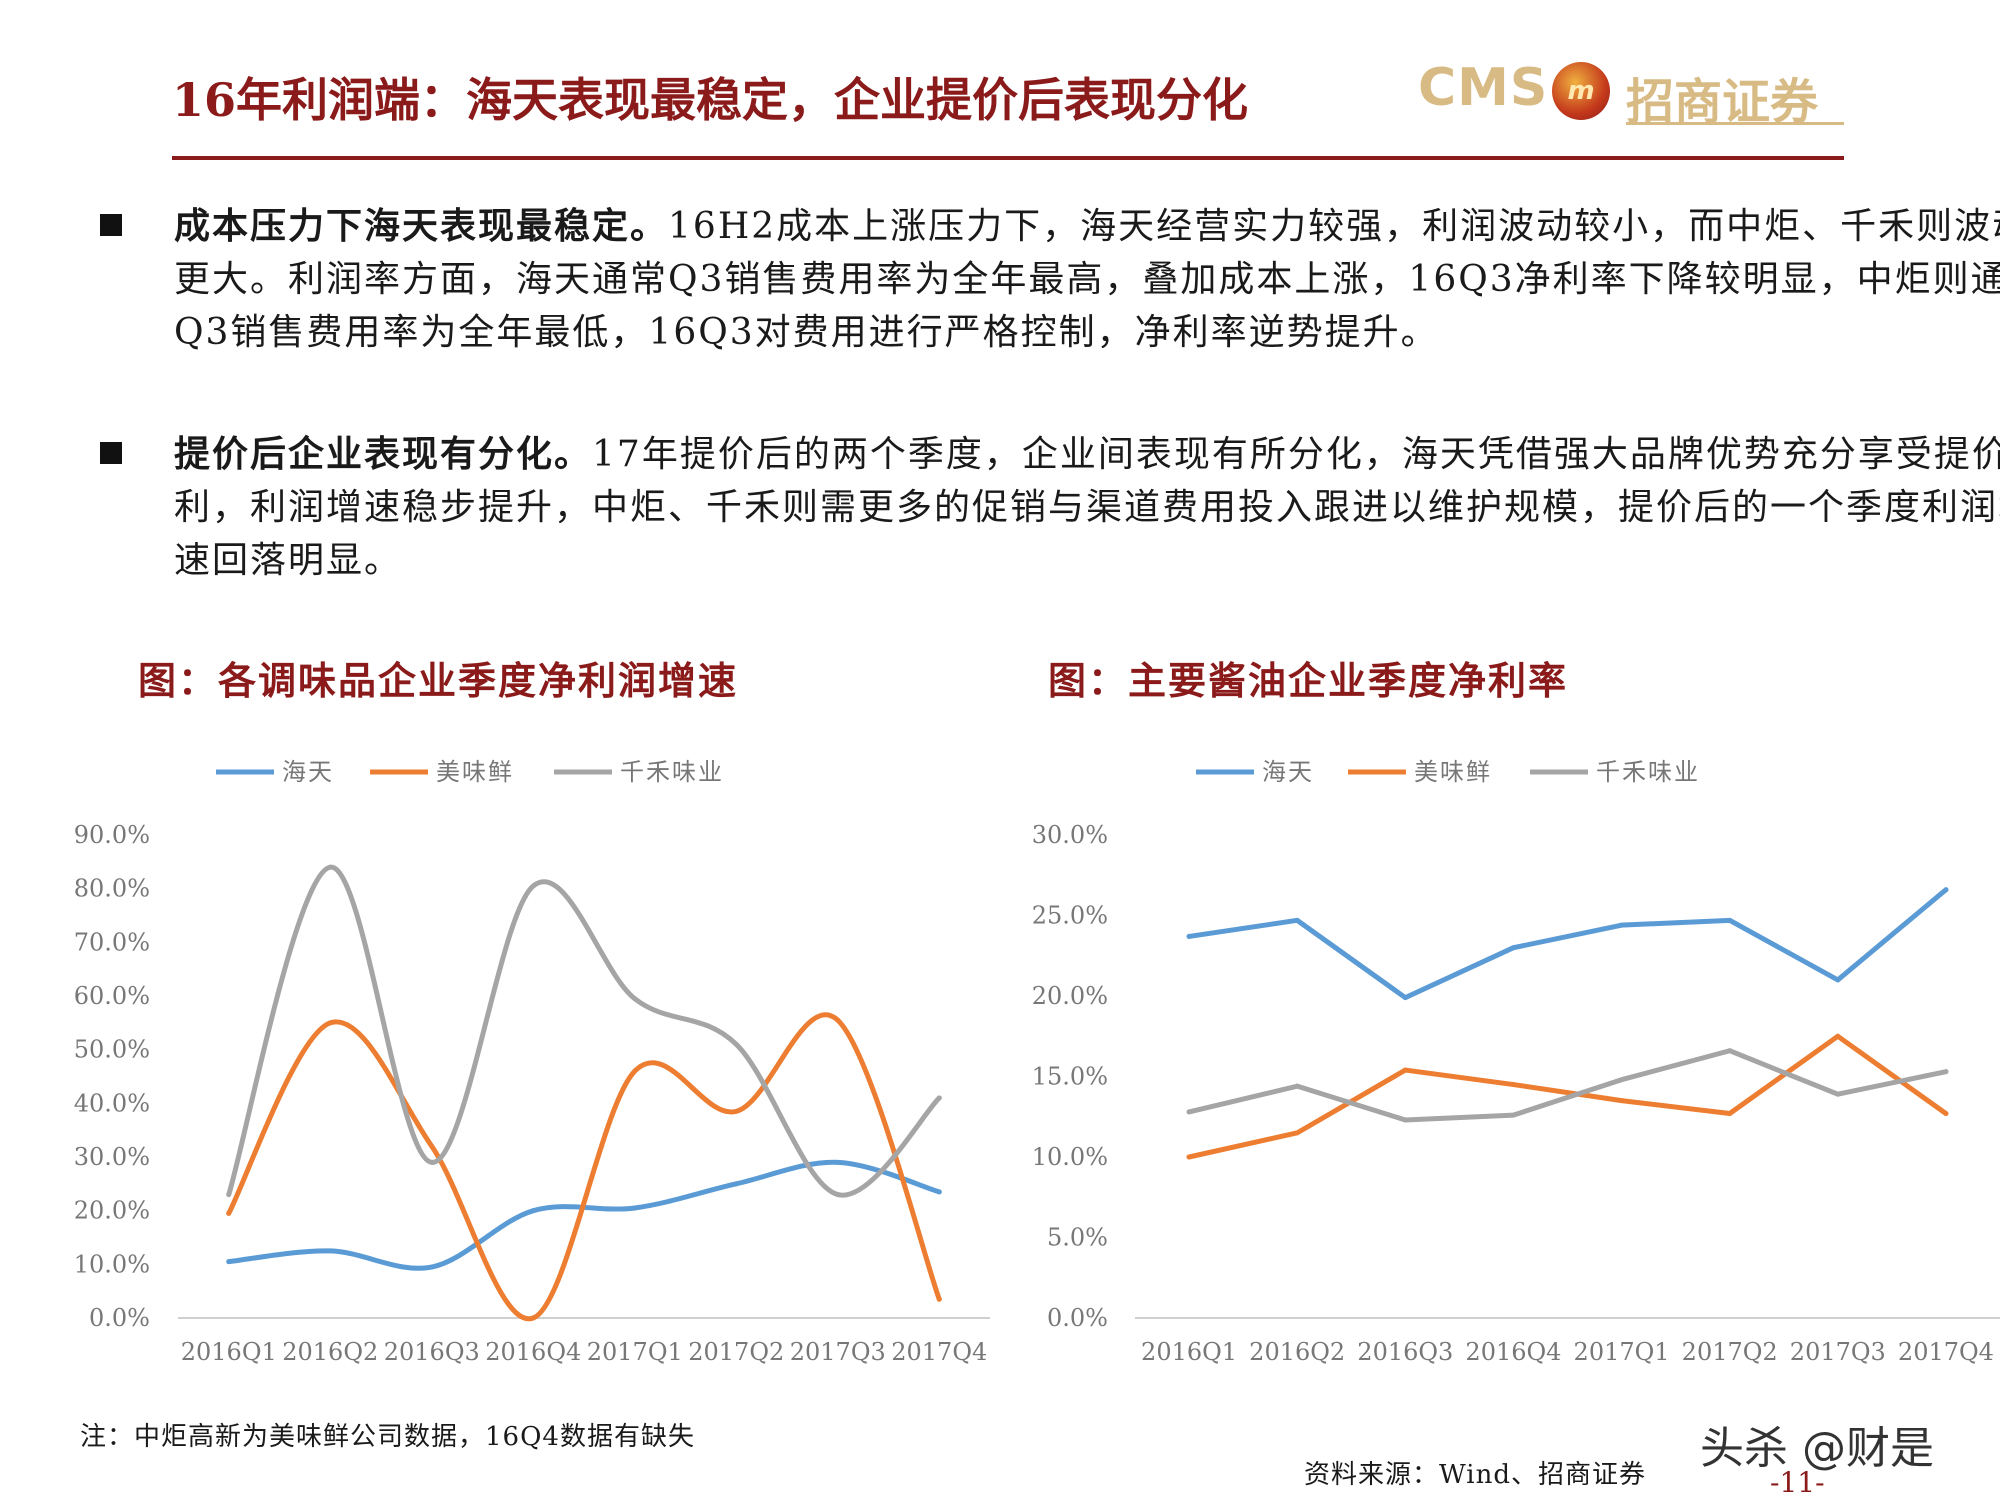 The height and width of the screenshot is (1500, 2000). I want to click on page-title: 16年利润端：海天表现最稳定，企业提价后表现分化, so click(710, 100).